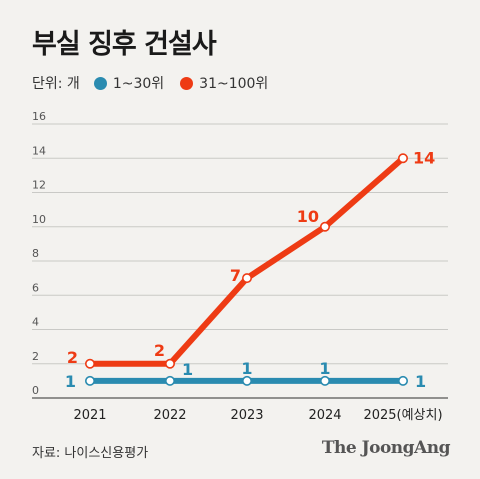 The image size is (480, 479). What do you see at coordinates (308, 216) in the screenshot?
I see `series-31-100-data-label: 10` at bounding box center [308, 216].